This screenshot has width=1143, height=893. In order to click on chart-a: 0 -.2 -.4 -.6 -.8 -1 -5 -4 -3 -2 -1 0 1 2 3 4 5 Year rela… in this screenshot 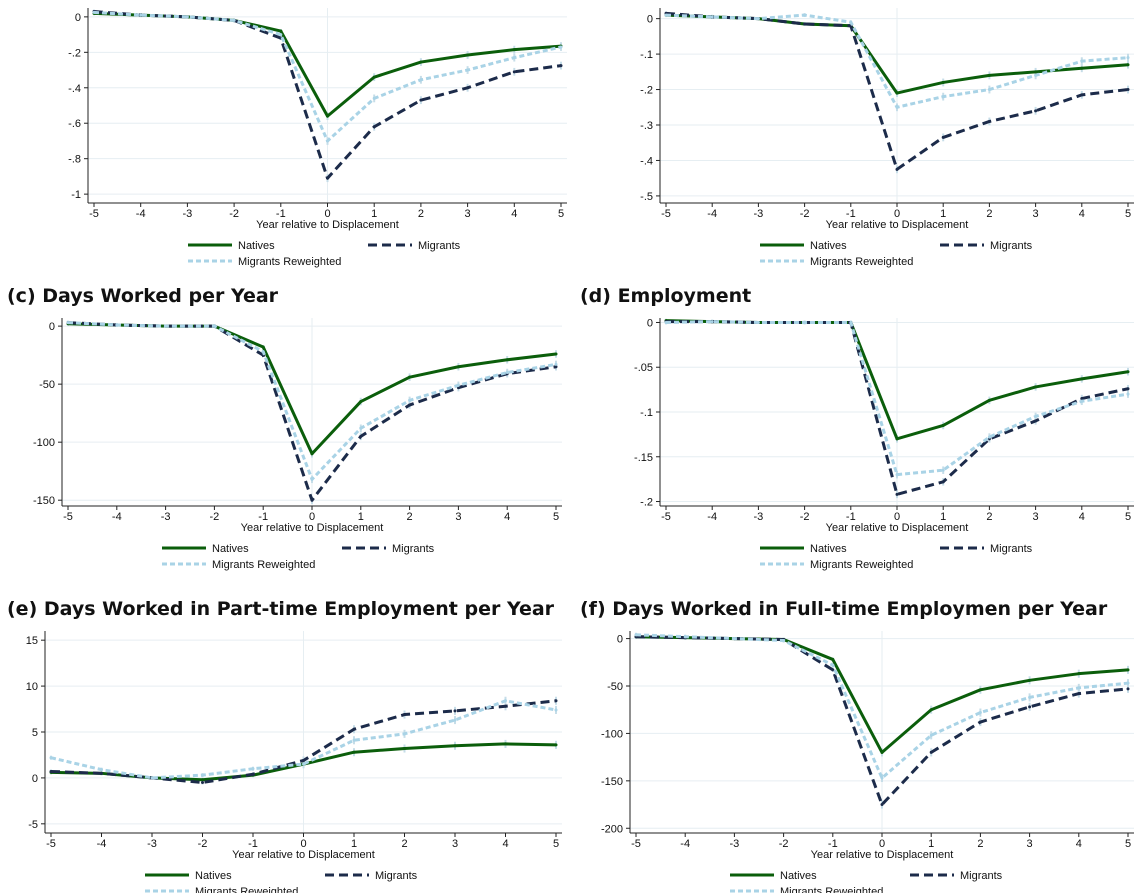, I will do `click(317, 138)`.